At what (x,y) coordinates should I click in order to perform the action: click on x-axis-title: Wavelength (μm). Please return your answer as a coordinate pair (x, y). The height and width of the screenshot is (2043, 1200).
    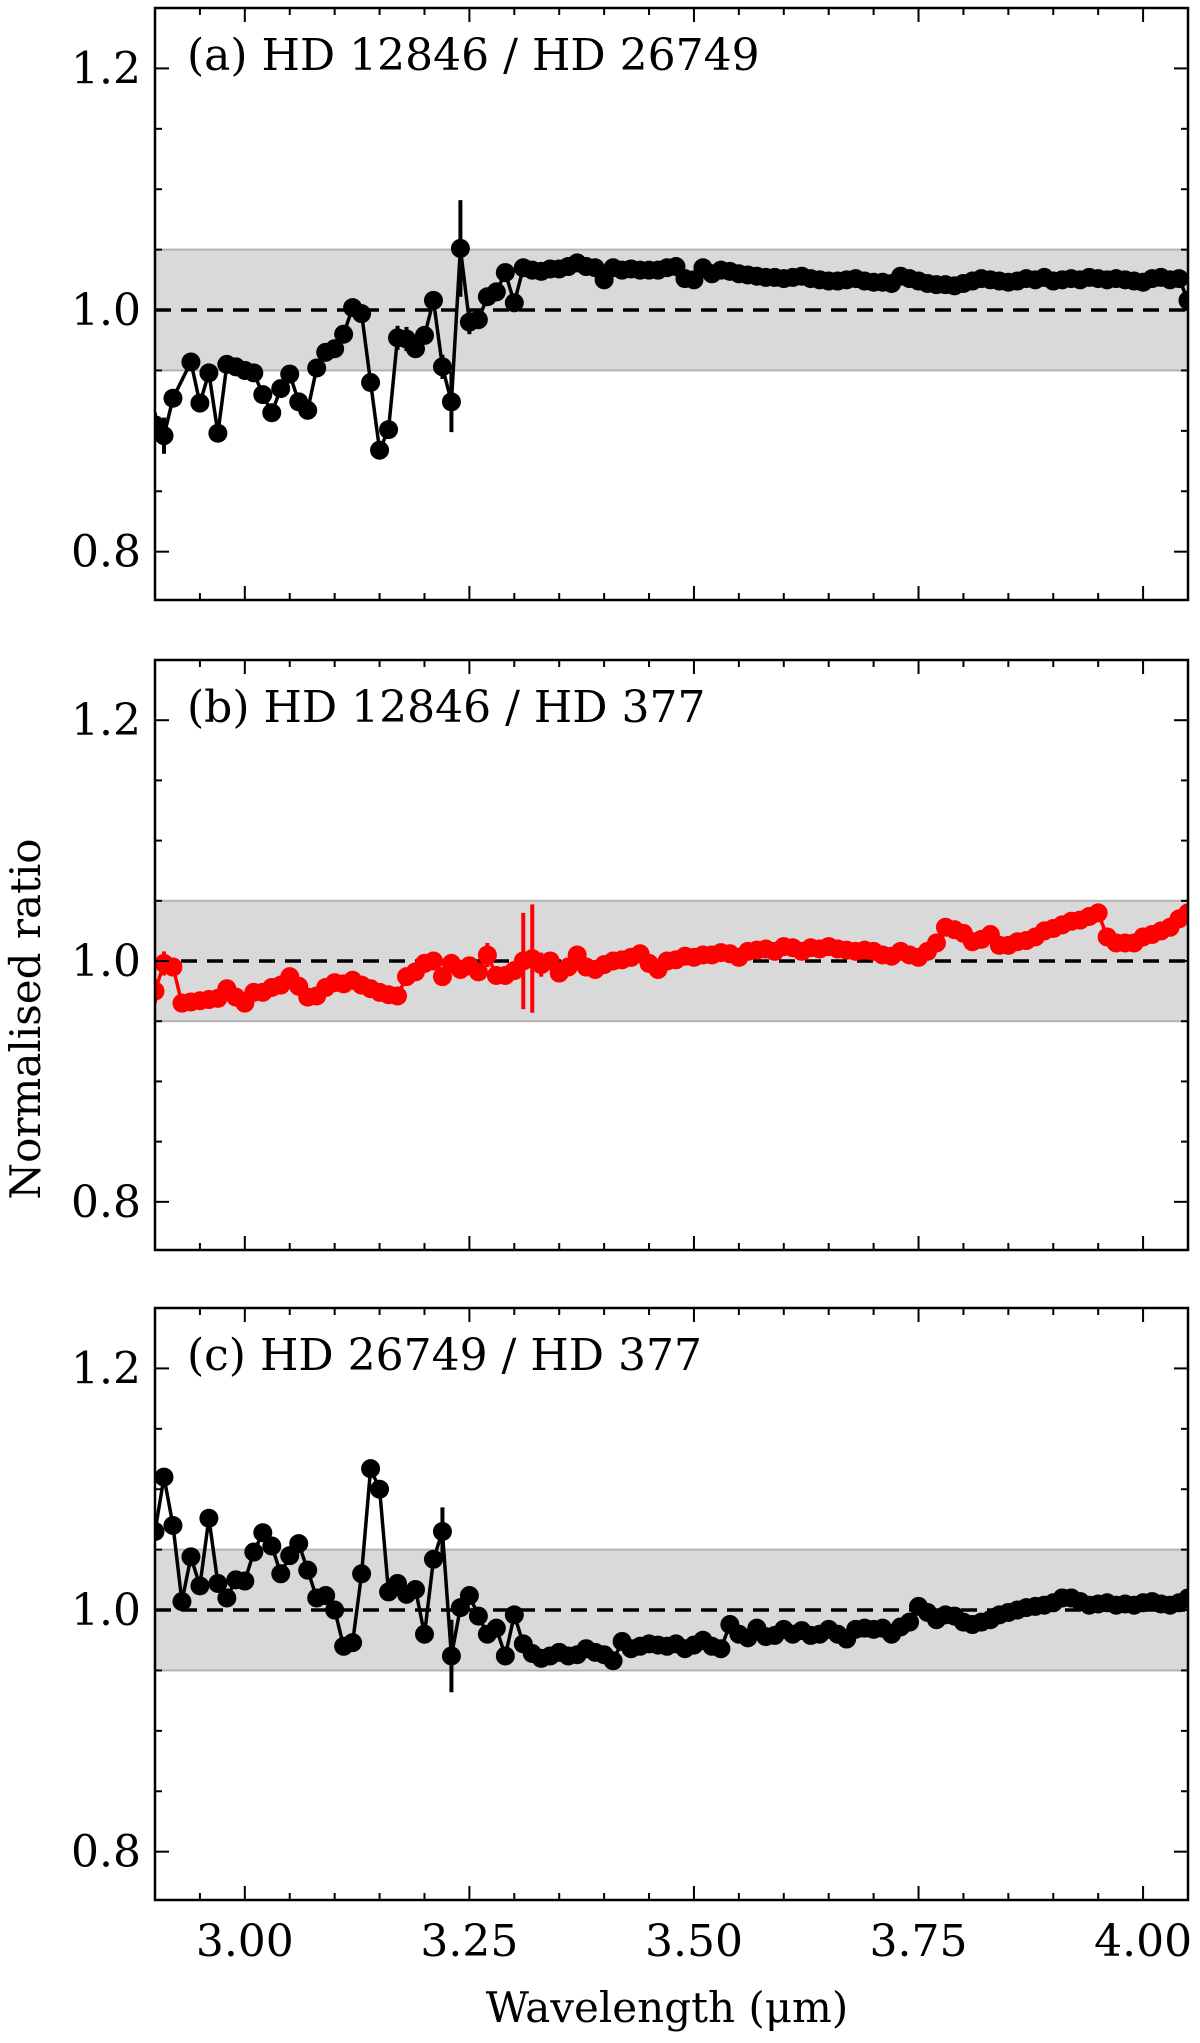
    Looking at the image, I should click on (667, 2007).